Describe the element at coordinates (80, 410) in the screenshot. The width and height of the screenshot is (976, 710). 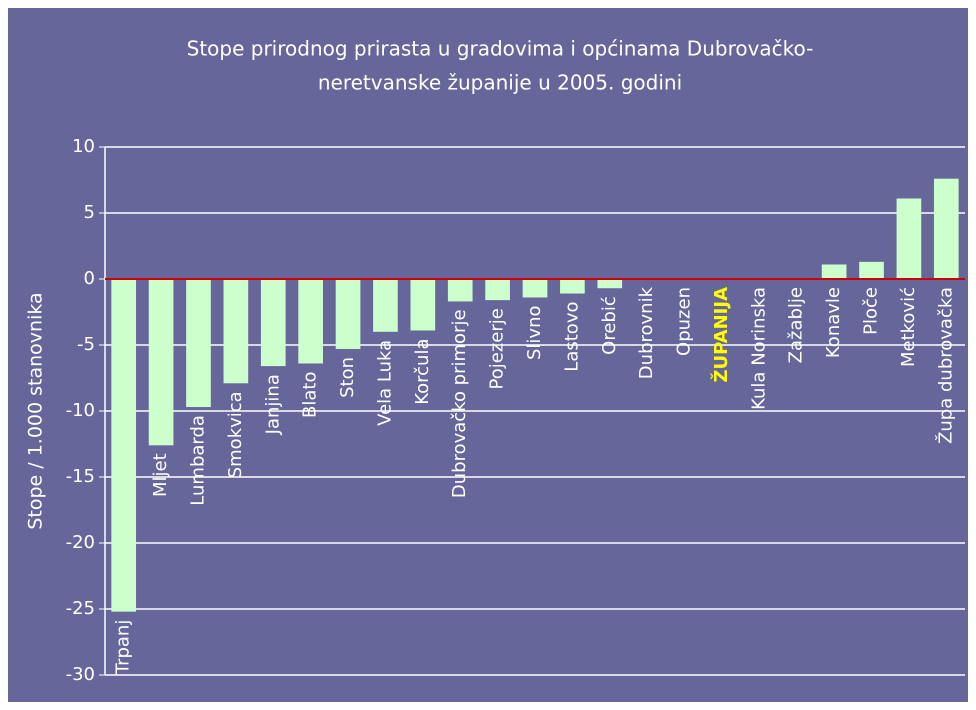
I see `y-tick-label: -10` at that location.